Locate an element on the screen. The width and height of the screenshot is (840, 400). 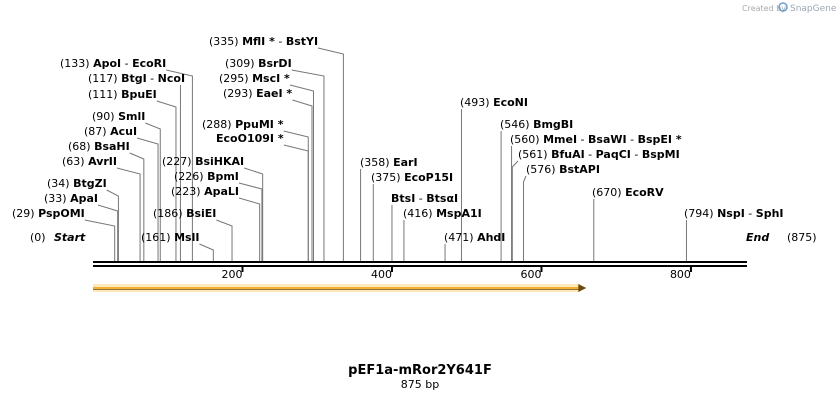
restriction-site: (293) EaeI * is located at coordinates (257, 93).